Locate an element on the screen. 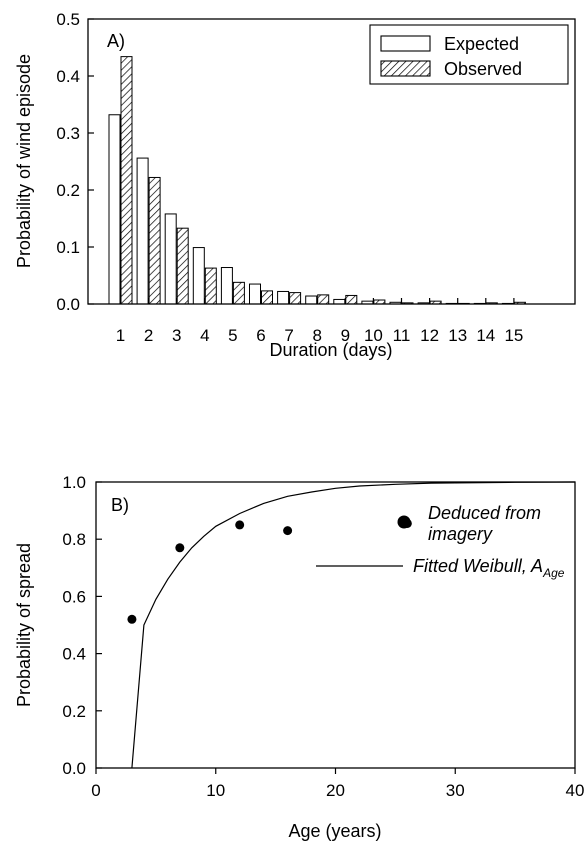  chart-a-legend: Expected Observed is located at coordinates (469, 54).